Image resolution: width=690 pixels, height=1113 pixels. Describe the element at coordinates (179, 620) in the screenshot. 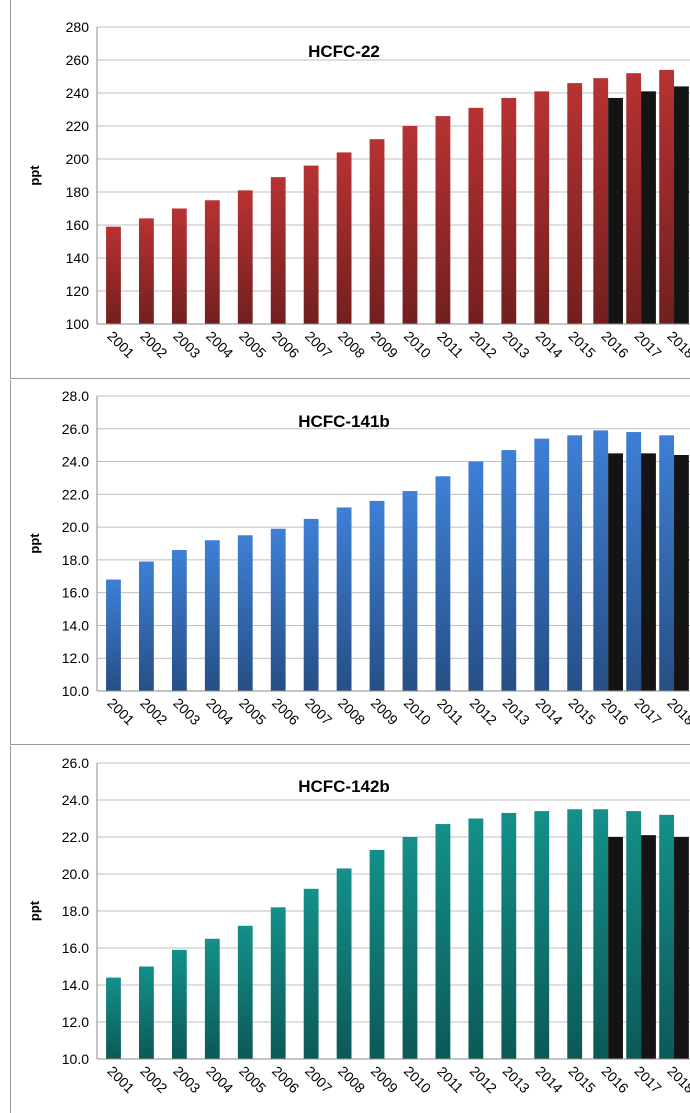

I see `bar-2003` at that location.